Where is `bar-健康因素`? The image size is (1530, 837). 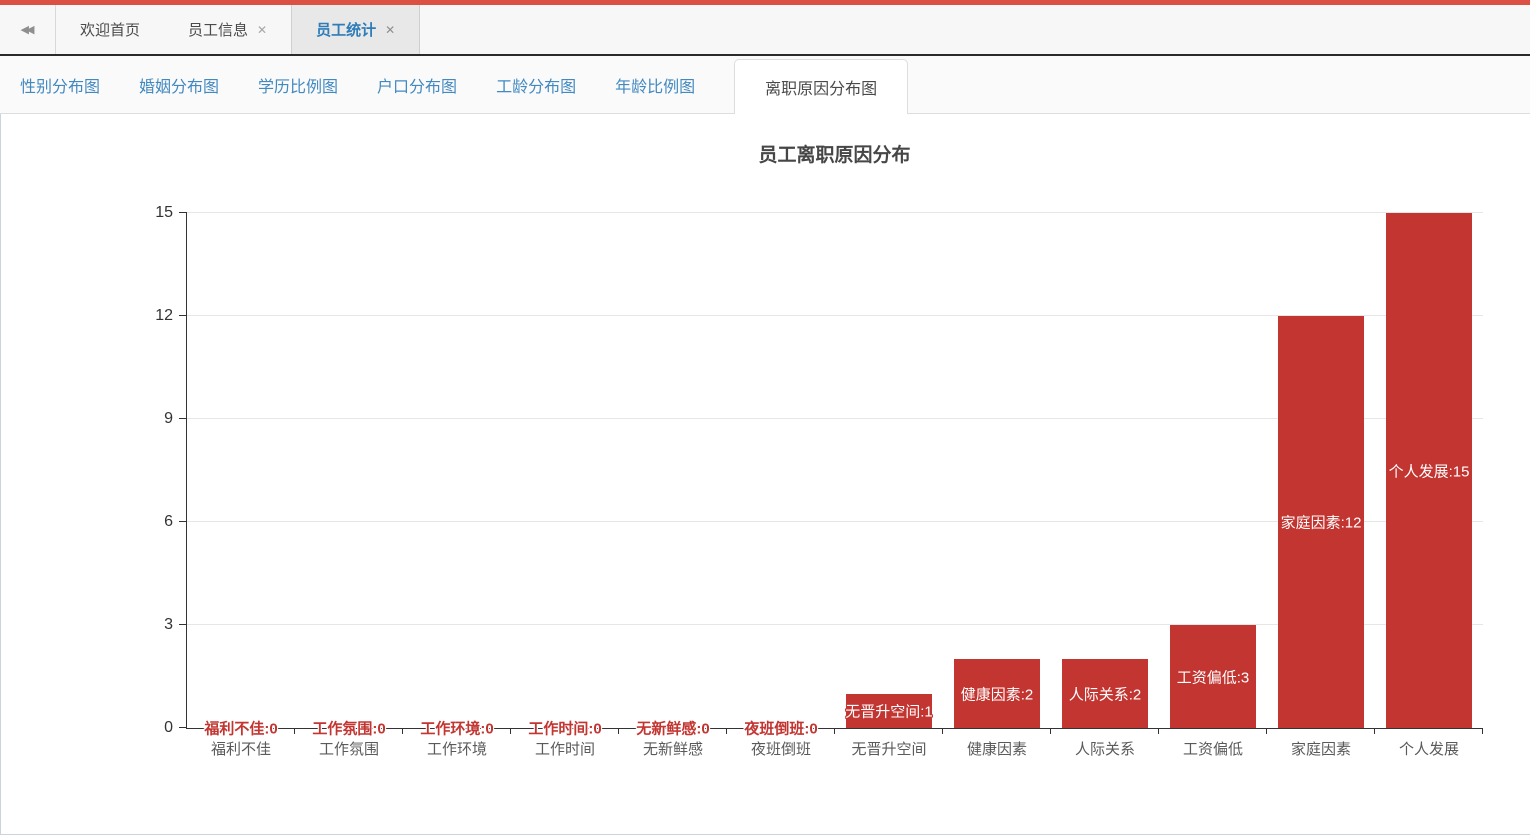 bar-健康因素 is located at coordinates (997, 693).